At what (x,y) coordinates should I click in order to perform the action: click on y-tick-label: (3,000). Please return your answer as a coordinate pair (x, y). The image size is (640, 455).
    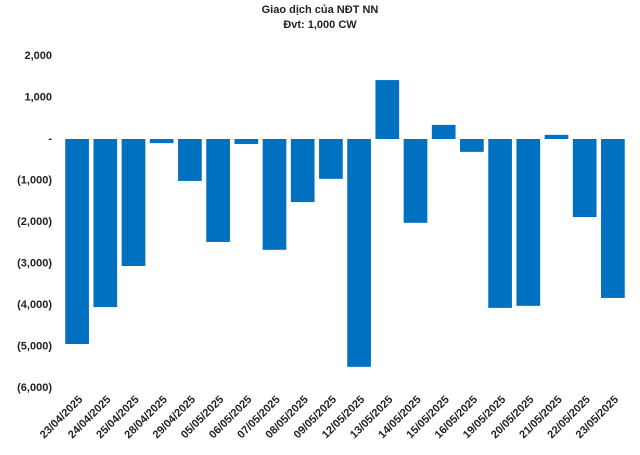
    Looking at the image, I should click on (34, 263).